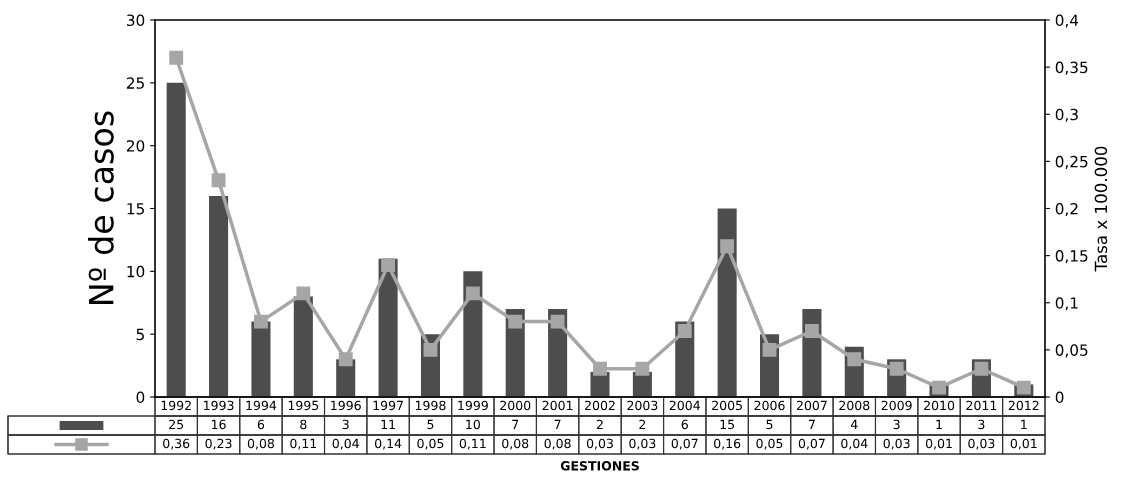 The width and height of the screenshot is (1122, 497). What do you see at coordinates (642, 405) in the screenshot?
I see `x-tick-label: 2003` at bounding box center [642, 405].